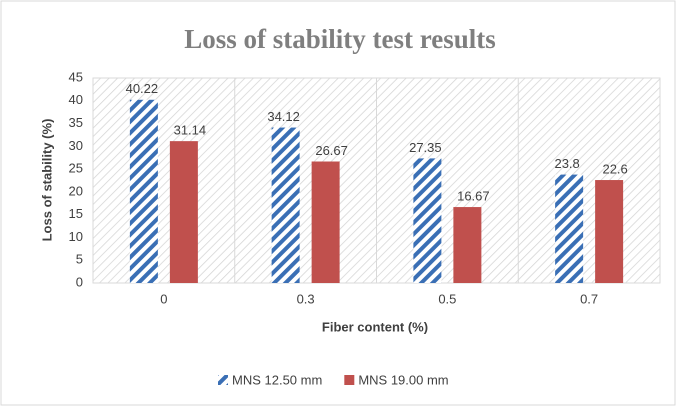 This screenshot has width=676, height=406. I want to click on x-axis-title: Fiber content (%), so click(375, 326).